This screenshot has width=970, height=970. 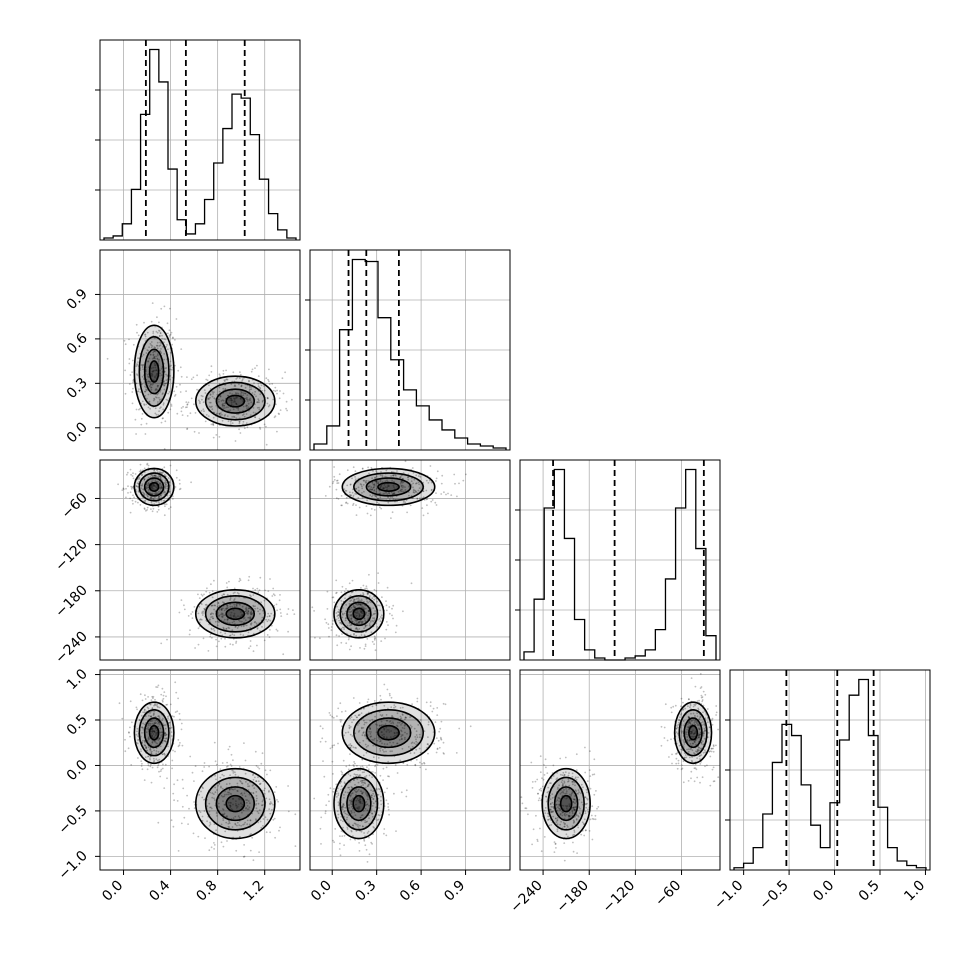 What do you see at coordinates (159, 890) in the screenshot?
I see `x-tick-label: 0.4` at bounding box center [159, 890].